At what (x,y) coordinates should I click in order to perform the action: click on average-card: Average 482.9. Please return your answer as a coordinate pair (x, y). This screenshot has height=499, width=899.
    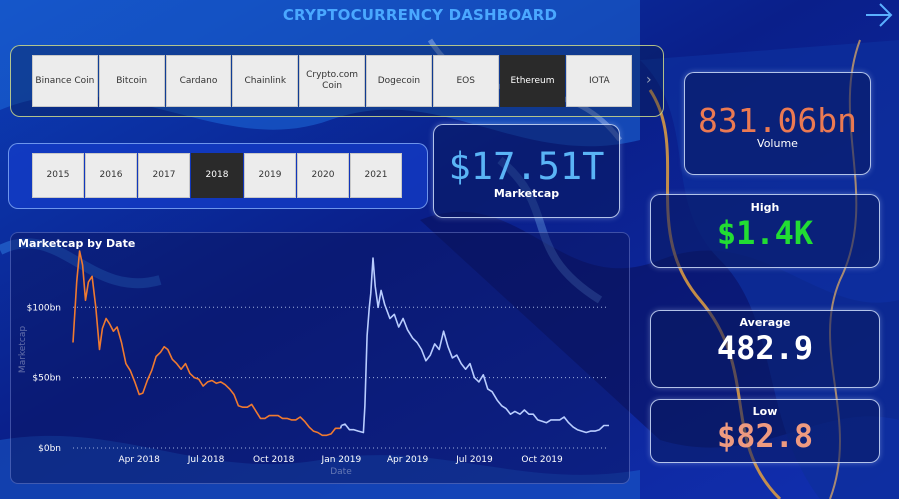
    Looking at the image, I should click on (765, 349).